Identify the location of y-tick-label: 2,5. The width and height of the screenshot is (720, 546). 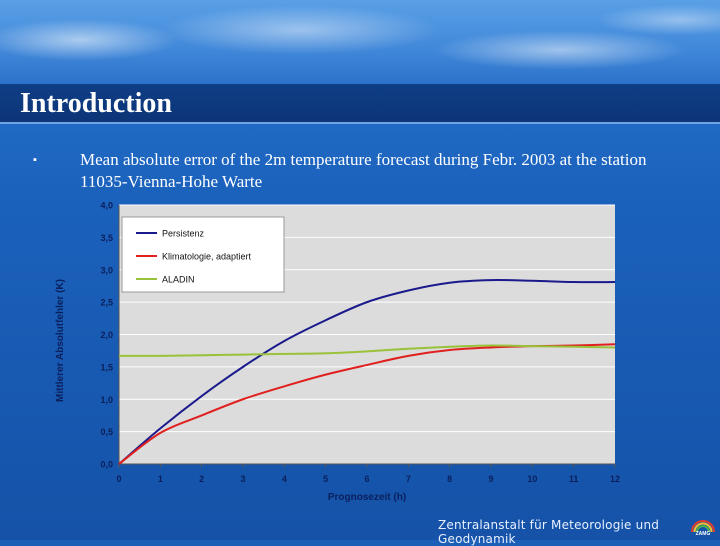
(106, 303).